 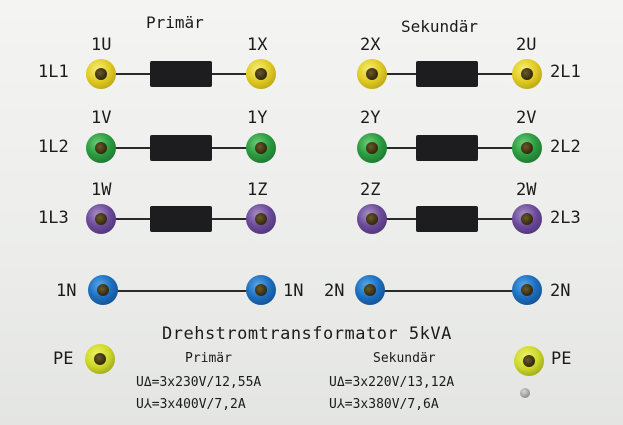 I want to click on neutral-wire-secondary, so click(x=453, y=291).